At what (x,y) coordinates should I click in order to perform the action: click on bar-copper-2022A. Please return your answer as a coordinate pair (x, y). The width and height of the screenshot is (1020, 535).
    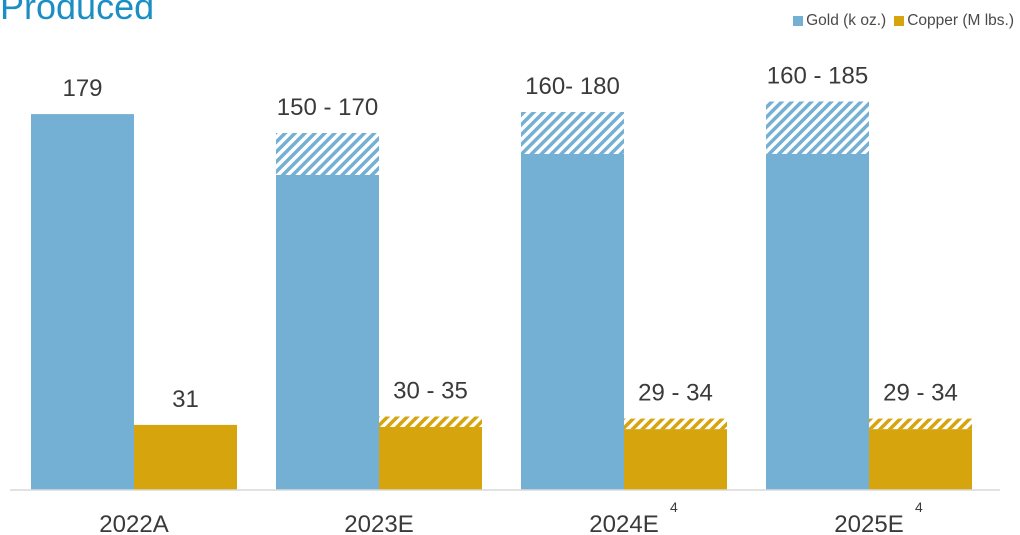
    Looking at the image, I should click on (185, 457).